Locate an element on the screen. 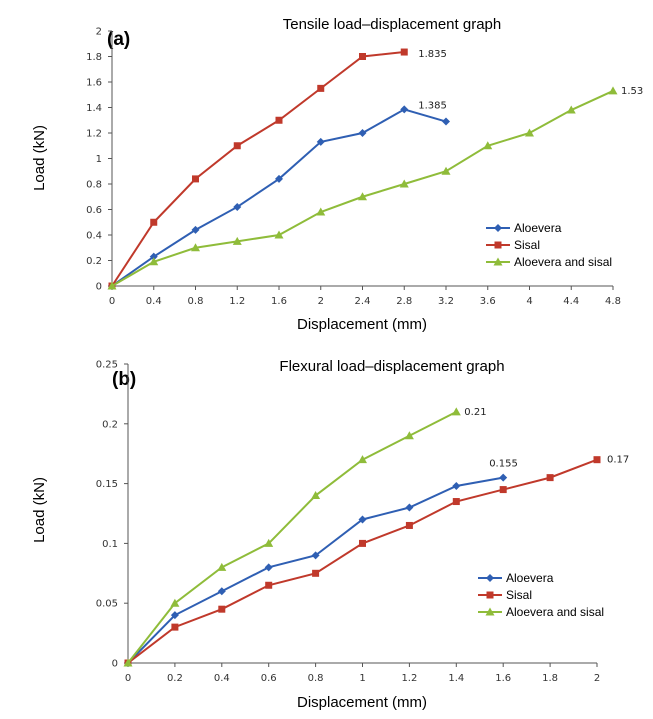 This screenshot has width=653, height=719. x-tick-labels-a: 0 0.4 0.8 1.2 1.6 2 2.4 2.8 3.2 3.6 4 4.4 4.8 is located at coordinates (365, 296).